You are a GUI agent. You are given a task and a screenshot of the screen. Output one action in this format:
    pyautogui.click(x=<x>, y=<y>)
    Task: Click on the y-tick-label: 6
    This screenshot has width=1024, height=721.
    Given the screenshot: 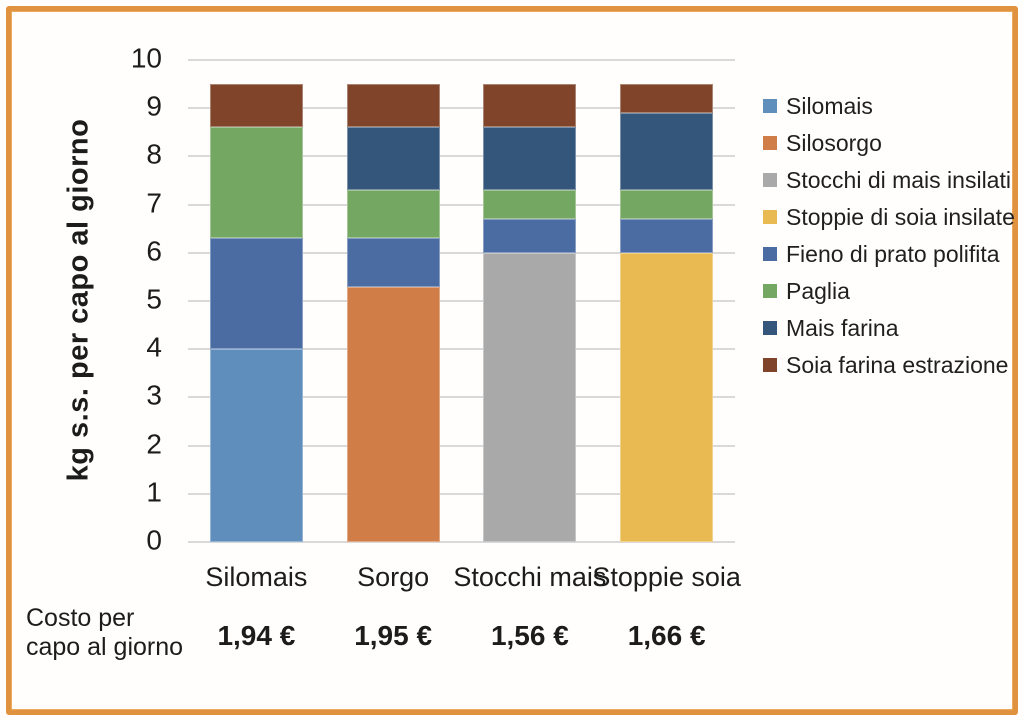 What is the action you would take?
    pyautogui.click(x=154, y=251)
    